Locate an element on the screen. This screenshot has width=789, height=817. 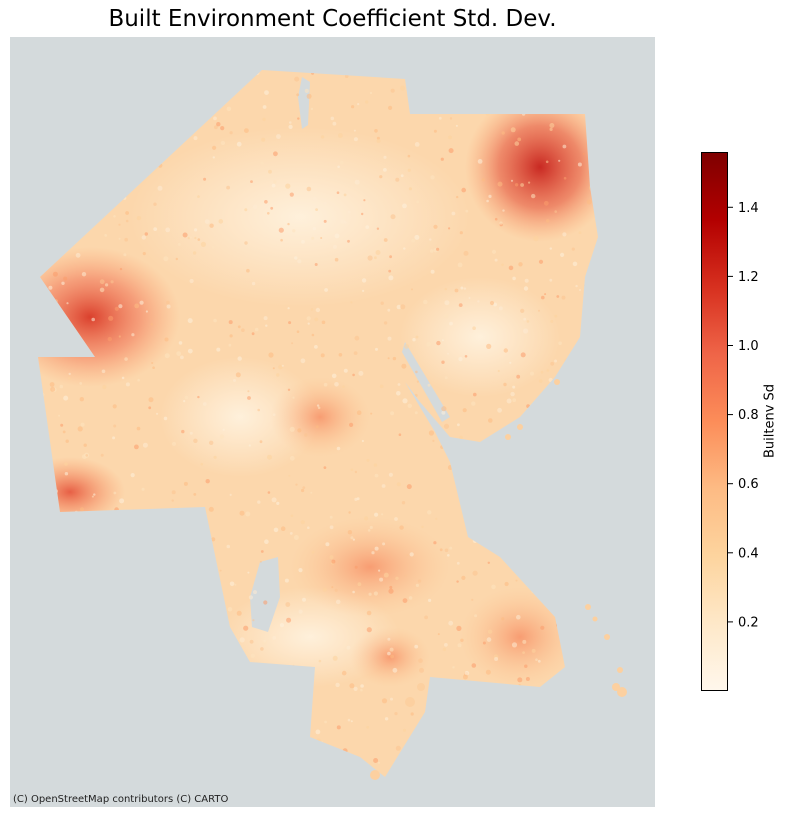
colorbar-tick-label: 0.8 is located at coordinates (748, 415).